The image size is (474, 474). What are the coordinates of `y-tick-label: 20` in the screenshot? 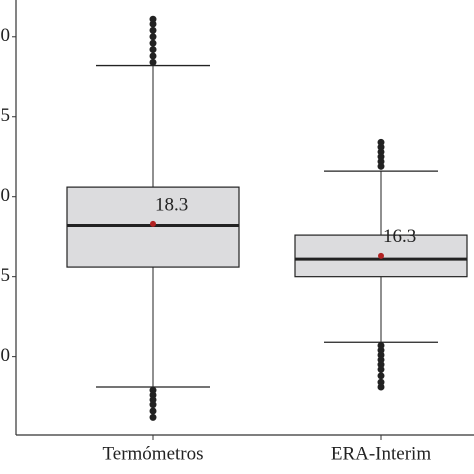 It's located at (5, 195).